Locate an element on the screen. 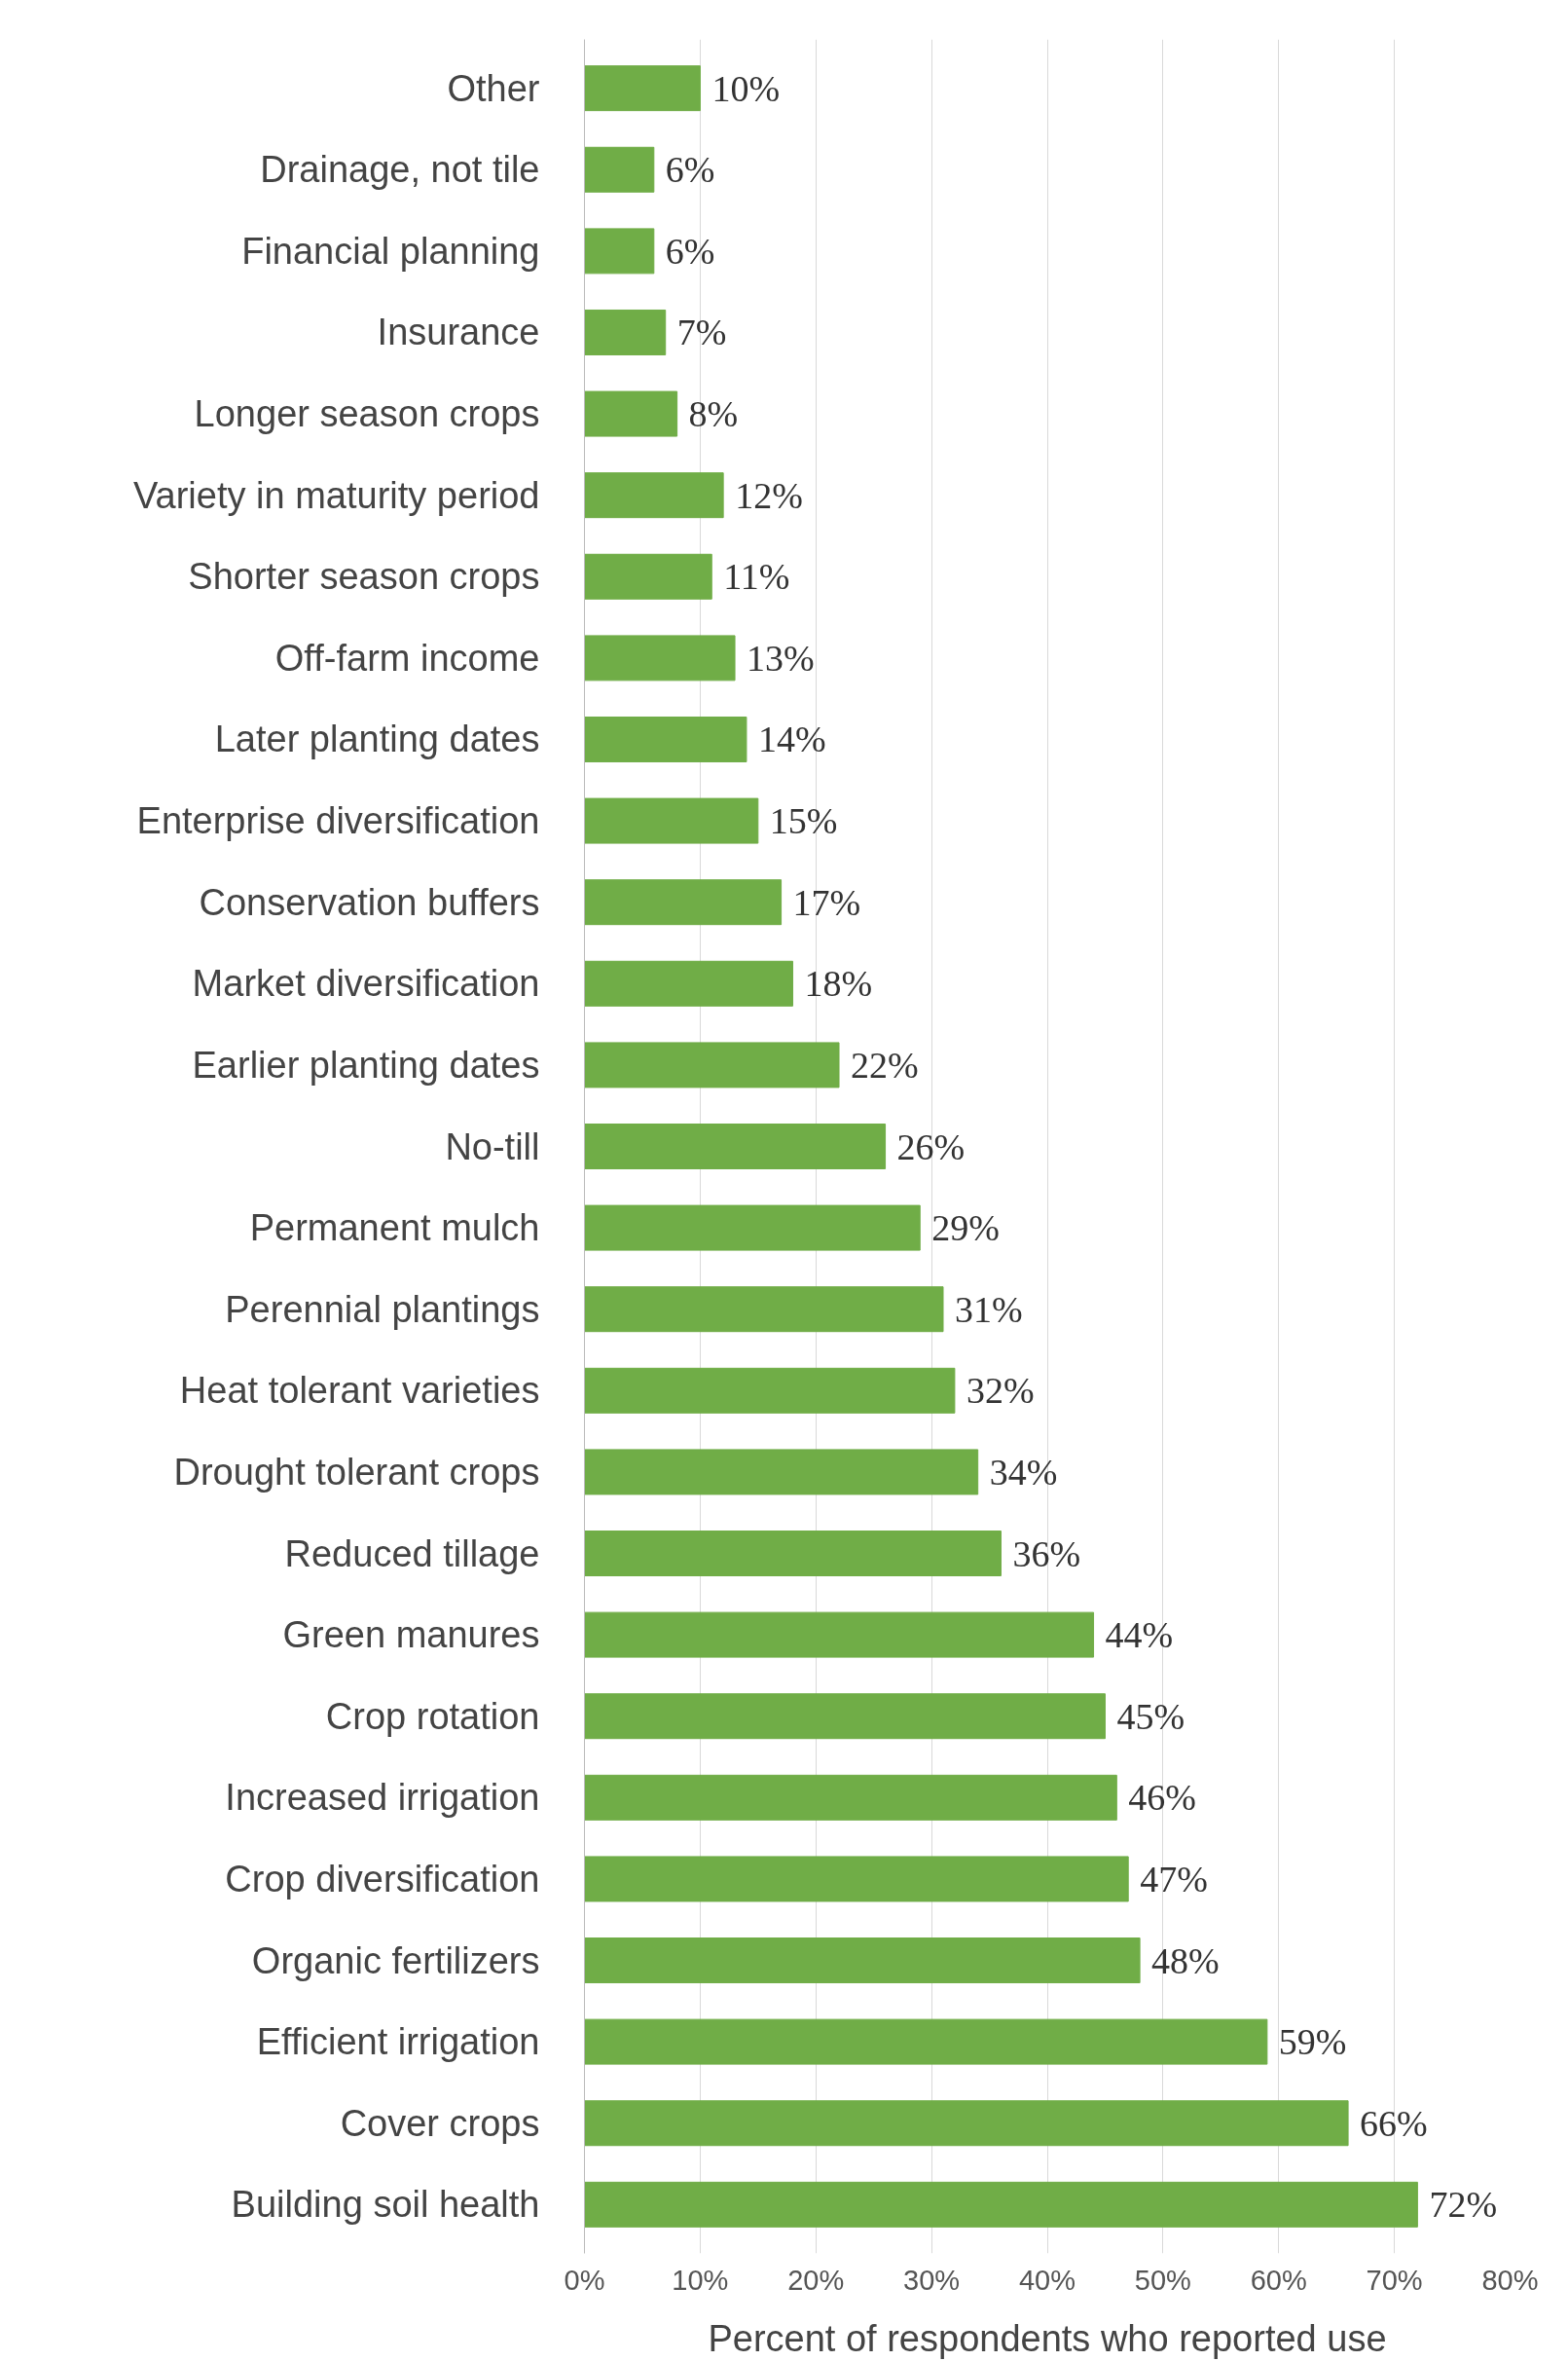 This screenshot has height=2361, width=1568. y-tick-label: Building soil health is located at coordinates (385, 2205).